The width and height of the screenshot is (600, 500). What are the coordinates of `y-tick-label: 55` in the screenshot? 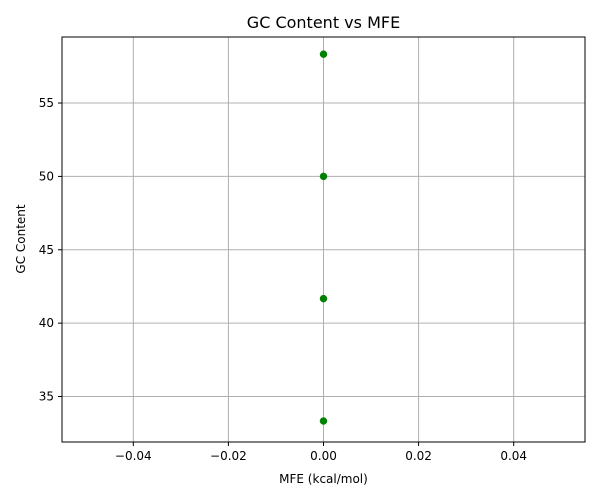 It's located at (46, 103).